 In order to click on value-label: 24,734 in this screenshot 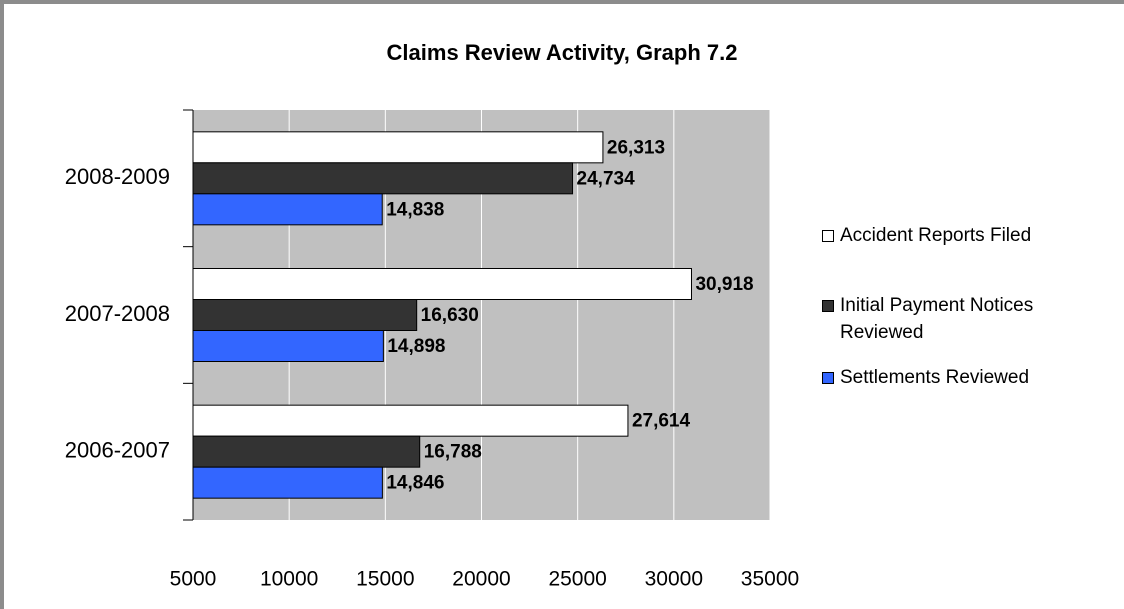, I will do `click(606, 178)`.